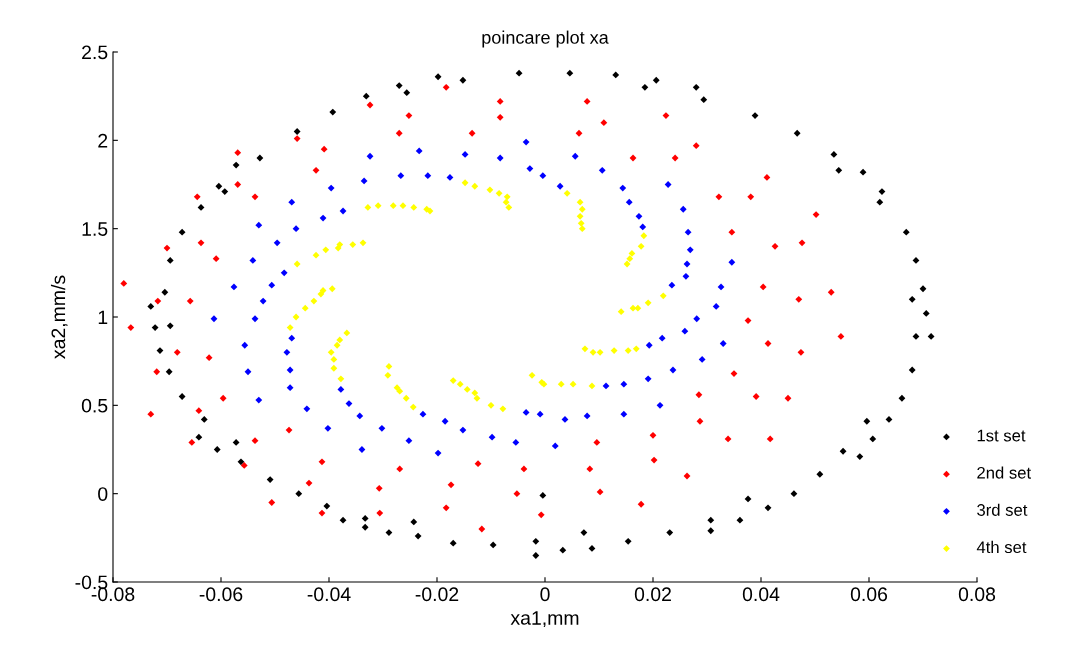 This screenshot has height=648, width=1076. Describe the element at coordinates (103, 494) in the screenshot. I see `y-tick-label: 0` at that location.